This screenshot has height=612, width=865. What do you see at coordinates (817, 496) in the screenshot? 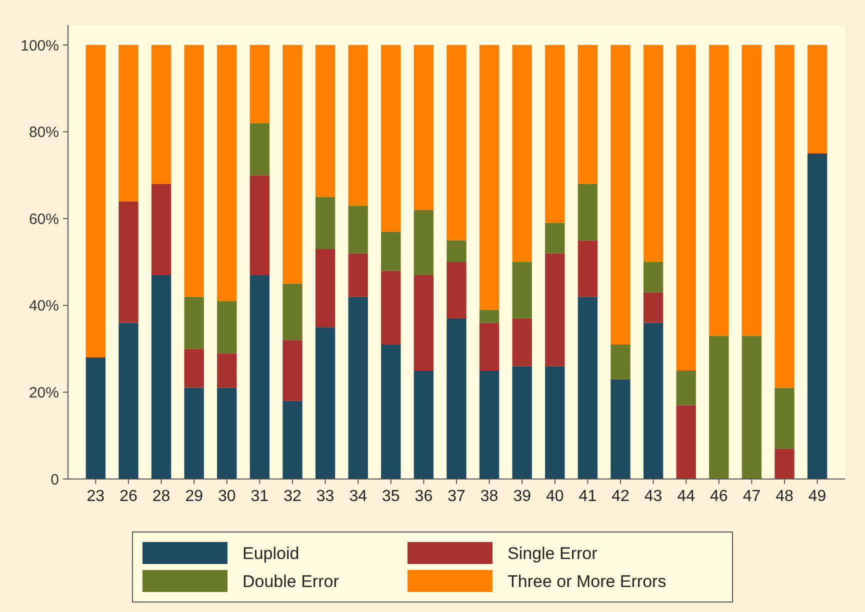
I see `x-tick-label: 49` at bounding box center [817, 496].